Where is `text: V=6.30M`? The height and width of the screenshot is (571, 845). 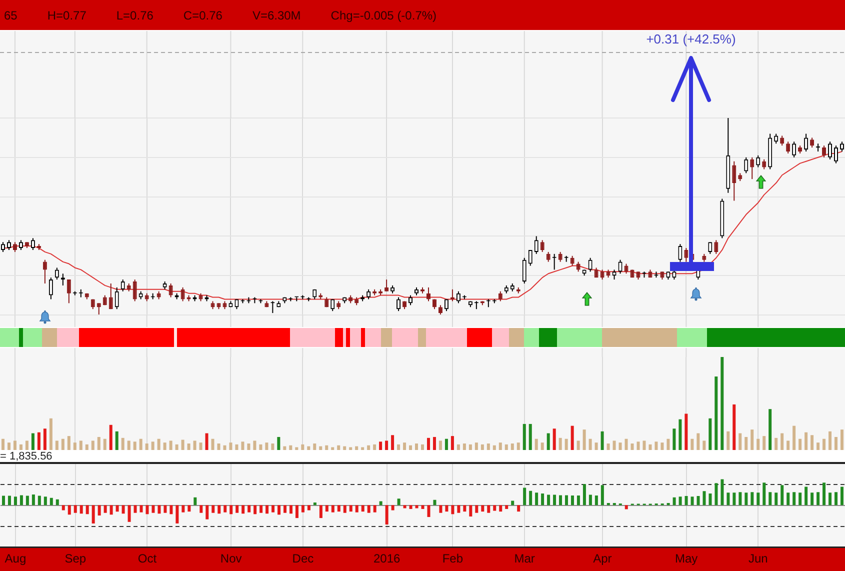
text: V=6.30M is located at coordinates (276, 15).